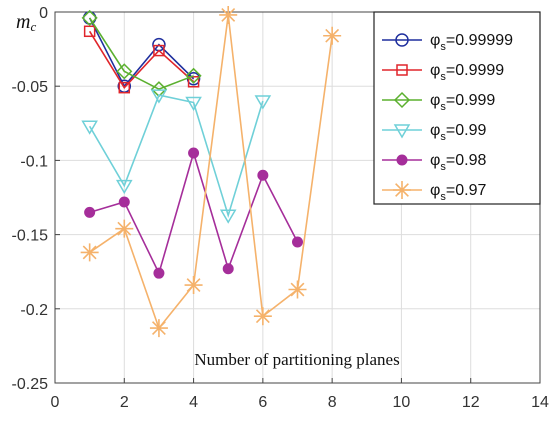 This screenshot has height=422, width=550. What do you see at coordinates (296, 359) in the screenshot?
I see `x-axis-label: Number of partitioning planes` at bounding box center [296, 359].